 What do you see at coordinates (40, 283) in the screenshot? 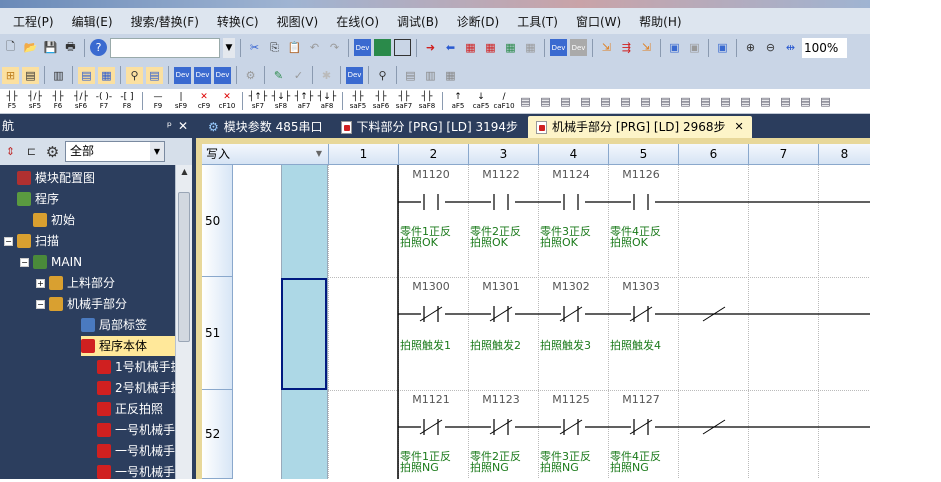
I see `expand-icon: +` at bounding box center [40, 283].